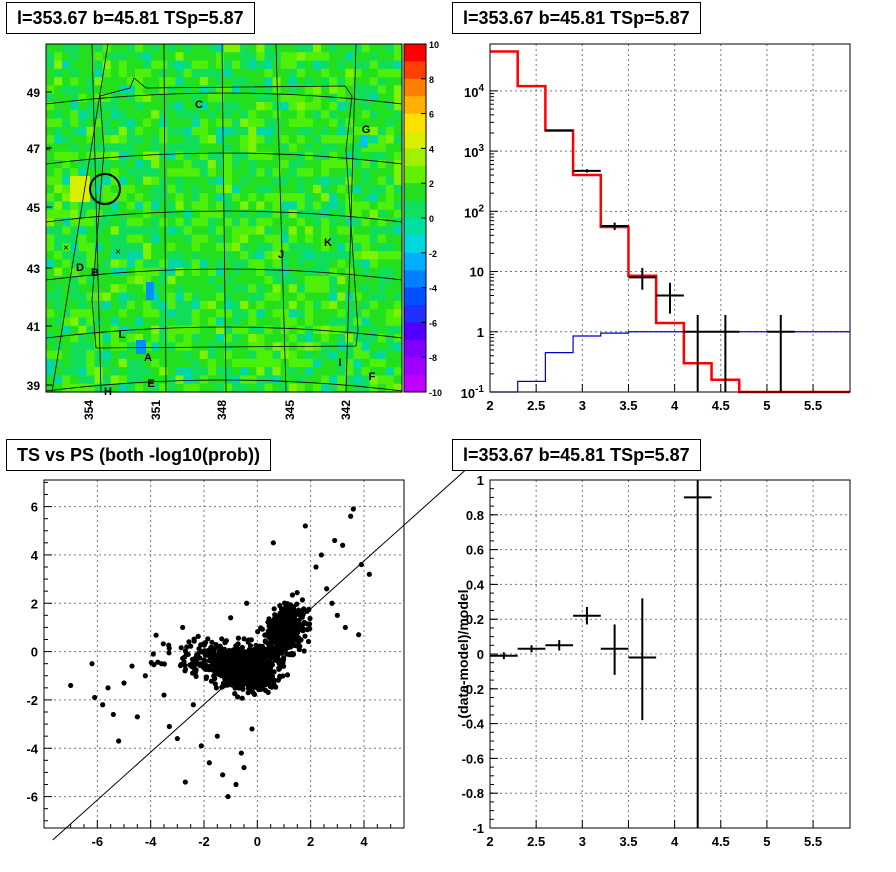 Image resolution: width=896 pixels, height=872 pixels. Describe the element at coordinates (431, 184) in the screenshot. I see `colorbar-tick-label: 2` at that location.